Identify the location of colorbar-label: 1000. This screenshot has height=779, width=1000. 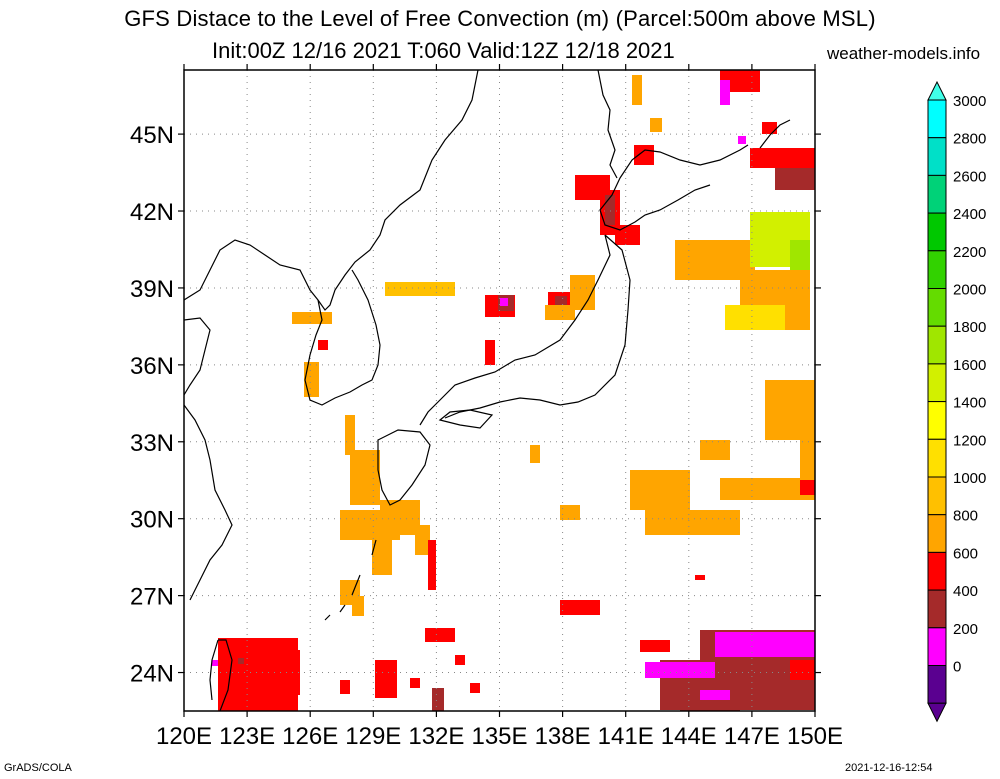
(969, 478).